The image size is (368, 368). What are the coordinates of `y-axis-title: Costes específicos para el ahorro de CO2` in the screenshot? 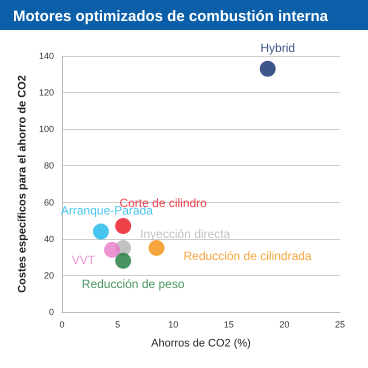 It's located at (22, 184).